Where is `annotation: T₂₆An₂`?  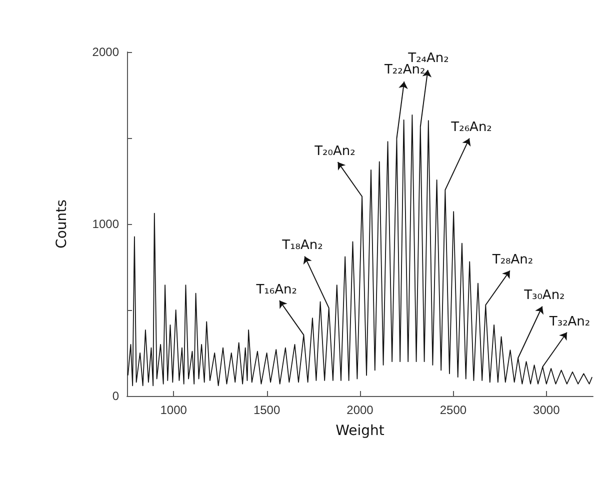 annotation: T₂₆An₂ is located at coordinates (471, 127).